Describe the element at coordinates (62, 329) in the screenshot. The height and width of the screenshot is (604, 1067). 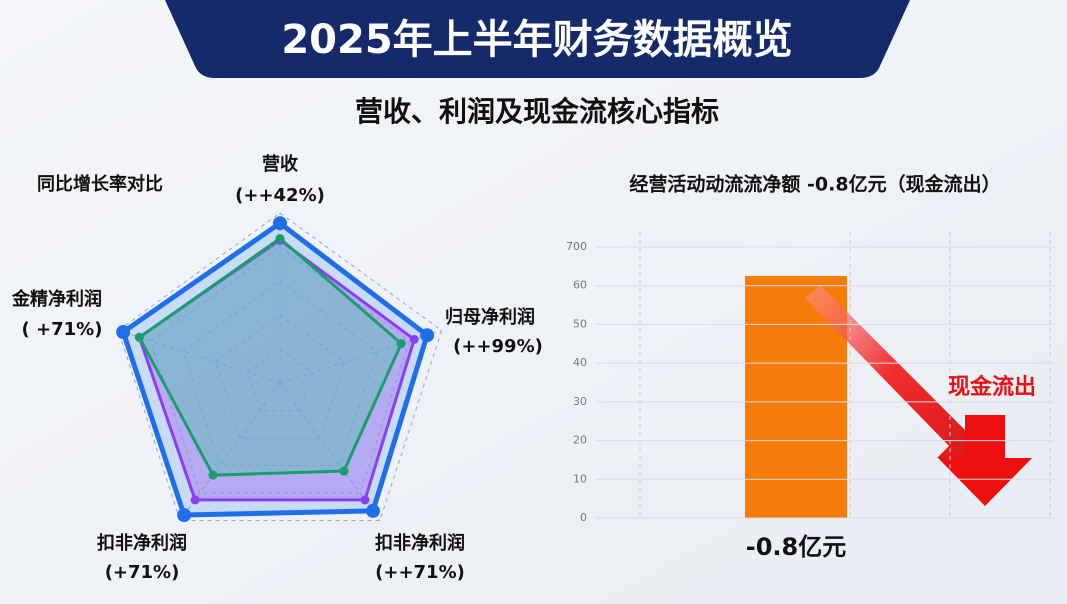
I see `radar-axis-note: ( +71%)` at that location.